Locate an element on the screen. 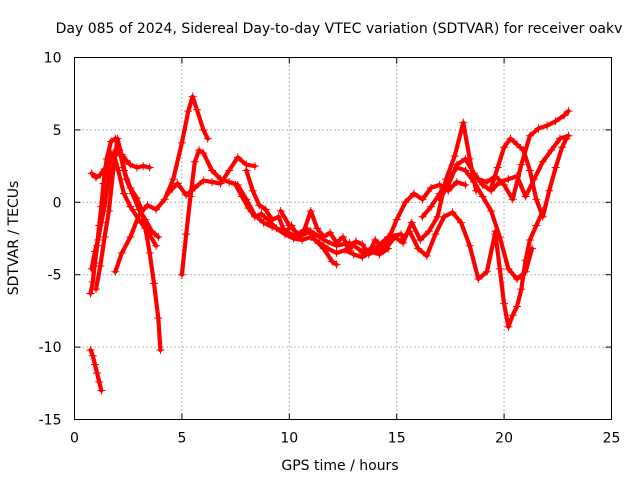 This screenshot has height=480, width=640. x-tick-label: 20 is located at coordinates (504, 439).